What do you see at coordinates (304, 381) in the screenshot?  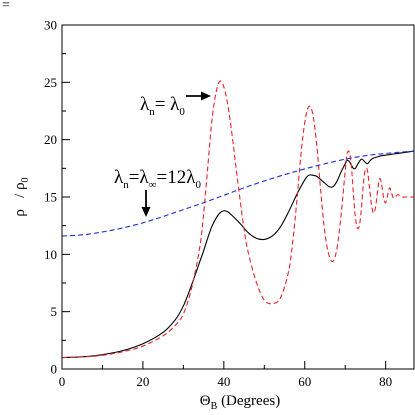 I see `x-tick-label: 60` at bounding box center [304, 381].